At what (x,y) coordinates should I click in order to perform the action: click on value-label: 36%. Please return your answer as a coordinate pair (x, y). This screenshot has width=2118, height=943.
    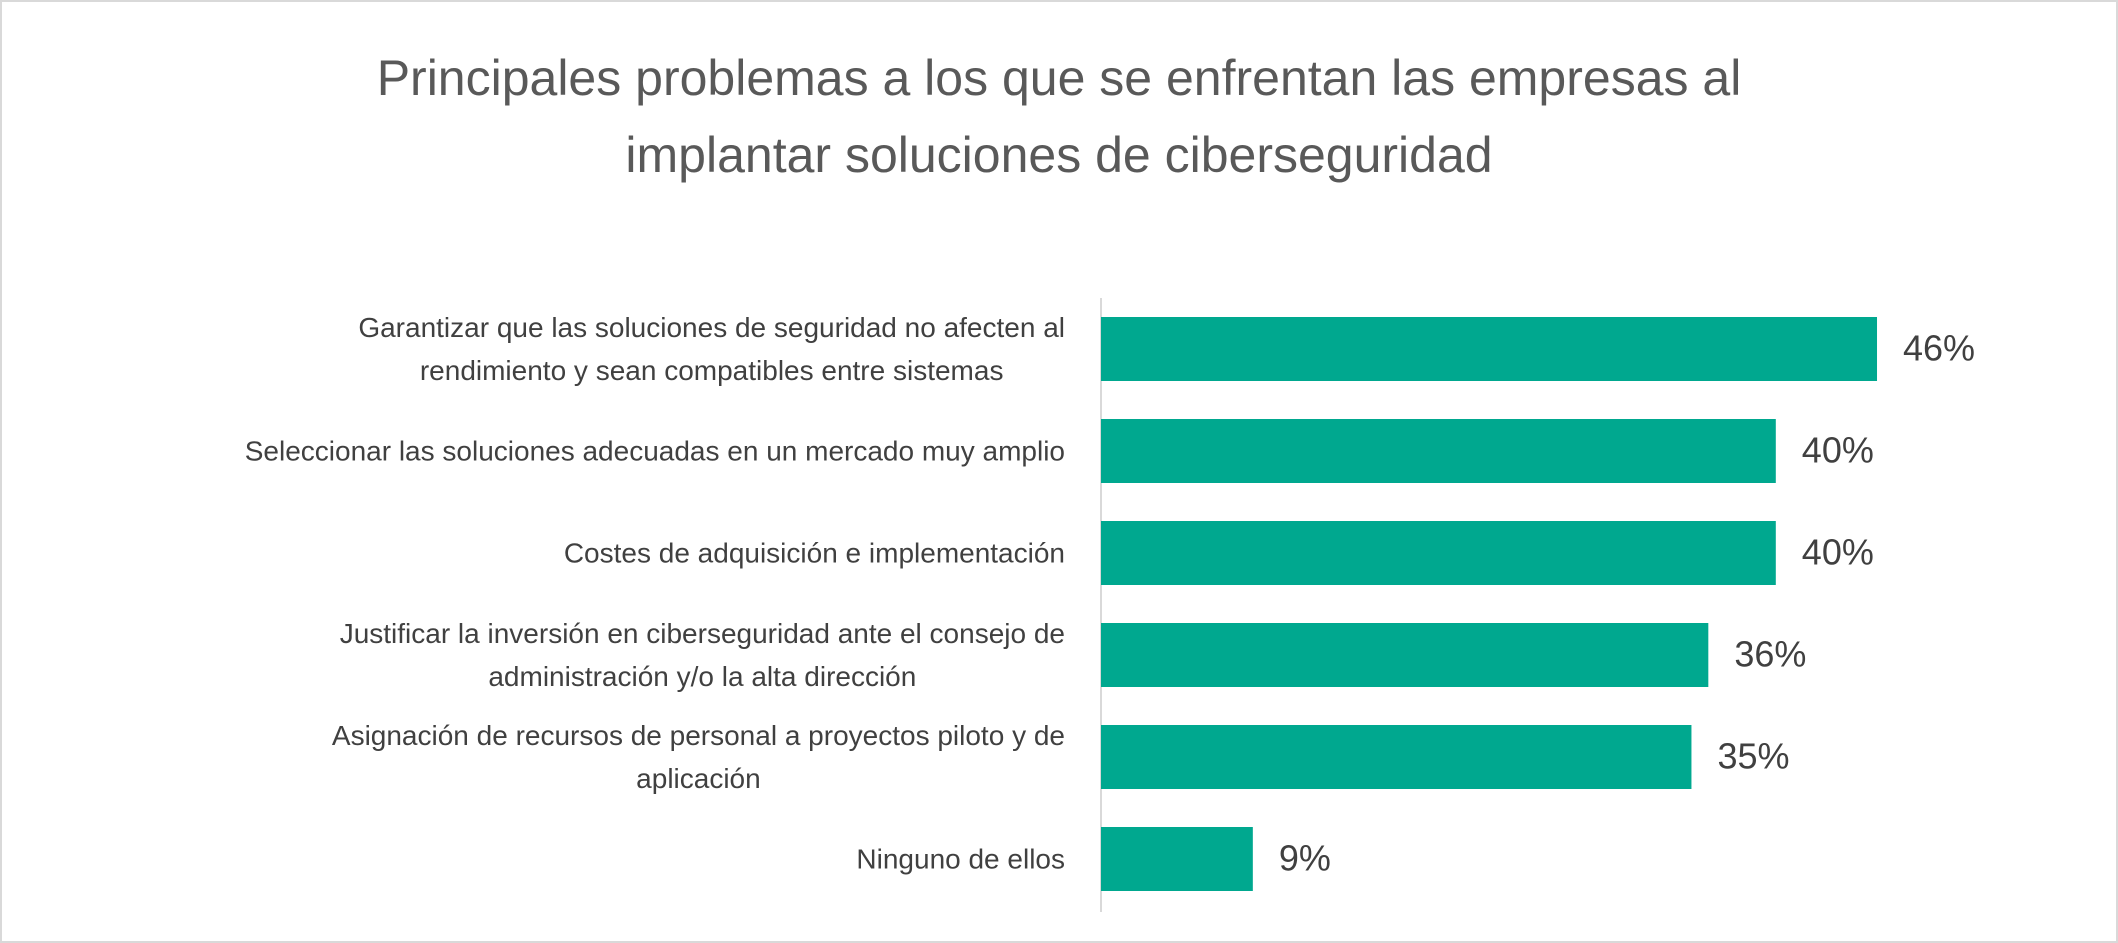
    Looking at the image, I should click on (1770, 654).